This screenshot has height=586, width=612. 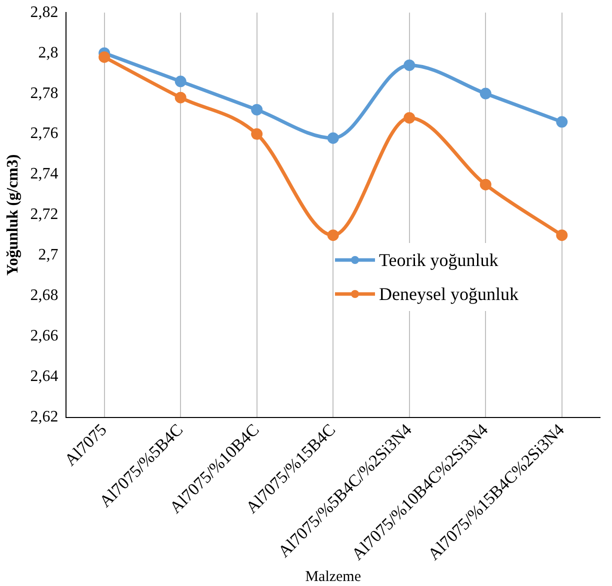 I want to click on y-tick-label: 2,8, so click(x=48, y=53).